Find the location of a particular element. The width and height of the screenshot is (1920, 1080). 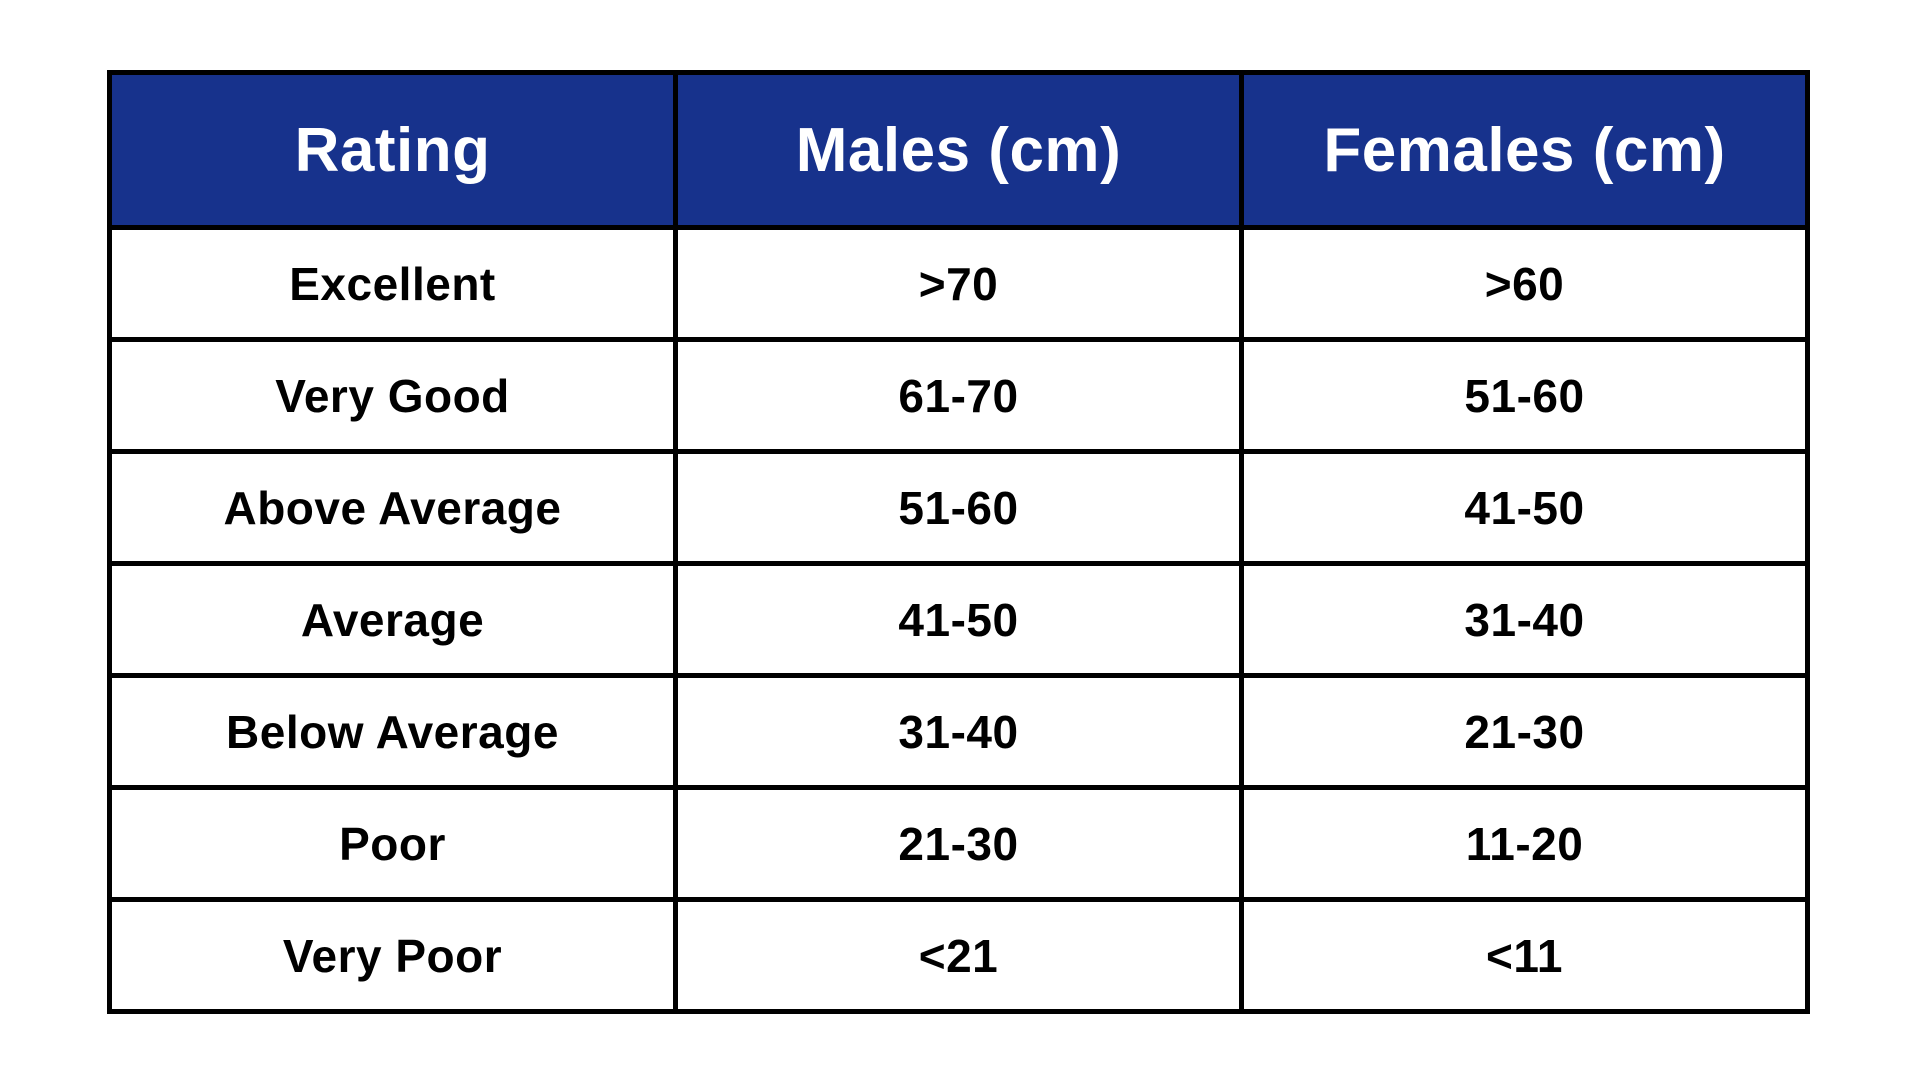

females-value-cell: 51-60 is located at coordinates (1524, 395).